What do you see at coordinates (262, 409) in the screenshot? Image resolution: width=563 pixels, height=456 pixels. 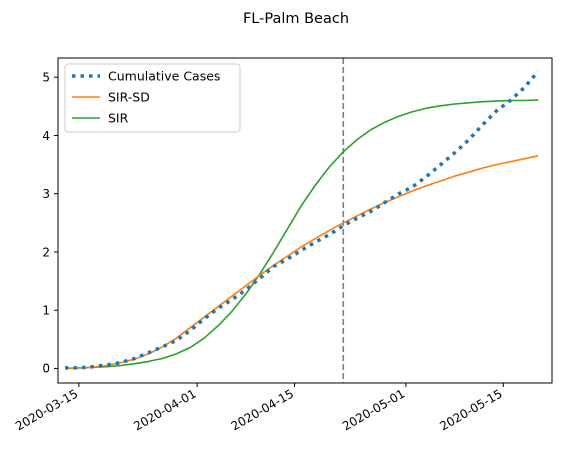 I see `x-tick-label: 2020-04-15` at bounding box center [262, 409].